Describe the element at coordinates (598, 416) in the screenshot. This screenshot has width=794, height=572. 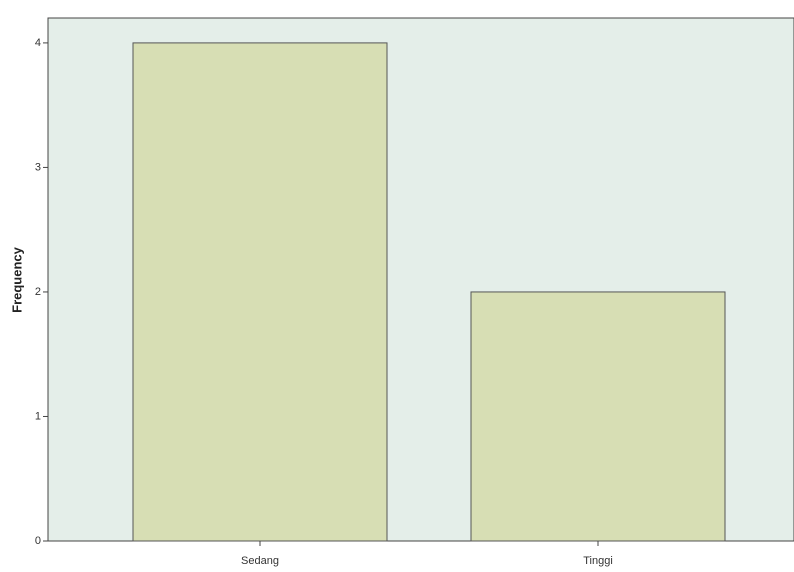
I see `bar` at that location.